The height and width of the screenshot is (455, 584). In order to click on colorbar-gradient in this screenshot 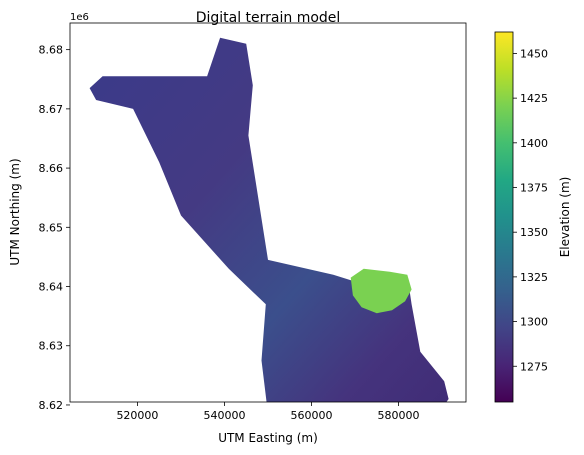, I will do `click(504, 217)`.